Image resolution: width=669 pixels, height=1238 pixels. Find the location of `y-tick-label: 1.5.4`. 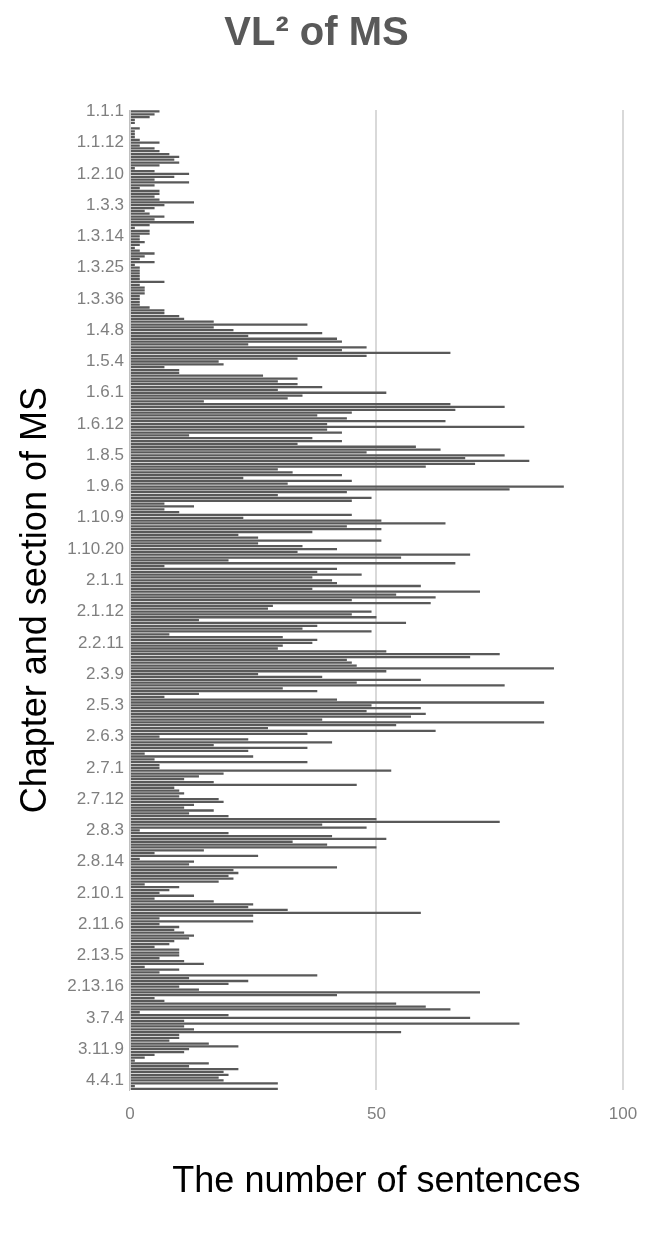

y-tick-label: 1.5.4 is located at coordinates (105, 361).